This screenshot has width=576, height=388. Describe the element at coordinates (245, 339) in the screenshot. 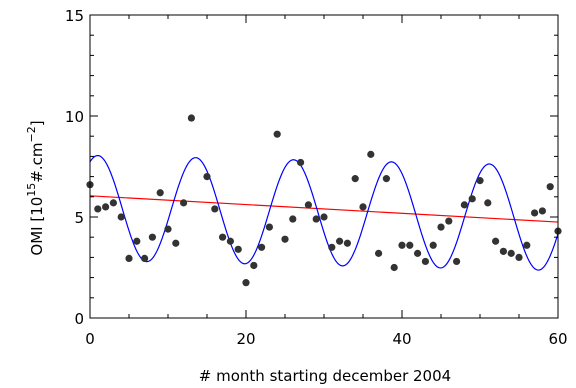

I see `x-tick-label-20: 20` at that location.